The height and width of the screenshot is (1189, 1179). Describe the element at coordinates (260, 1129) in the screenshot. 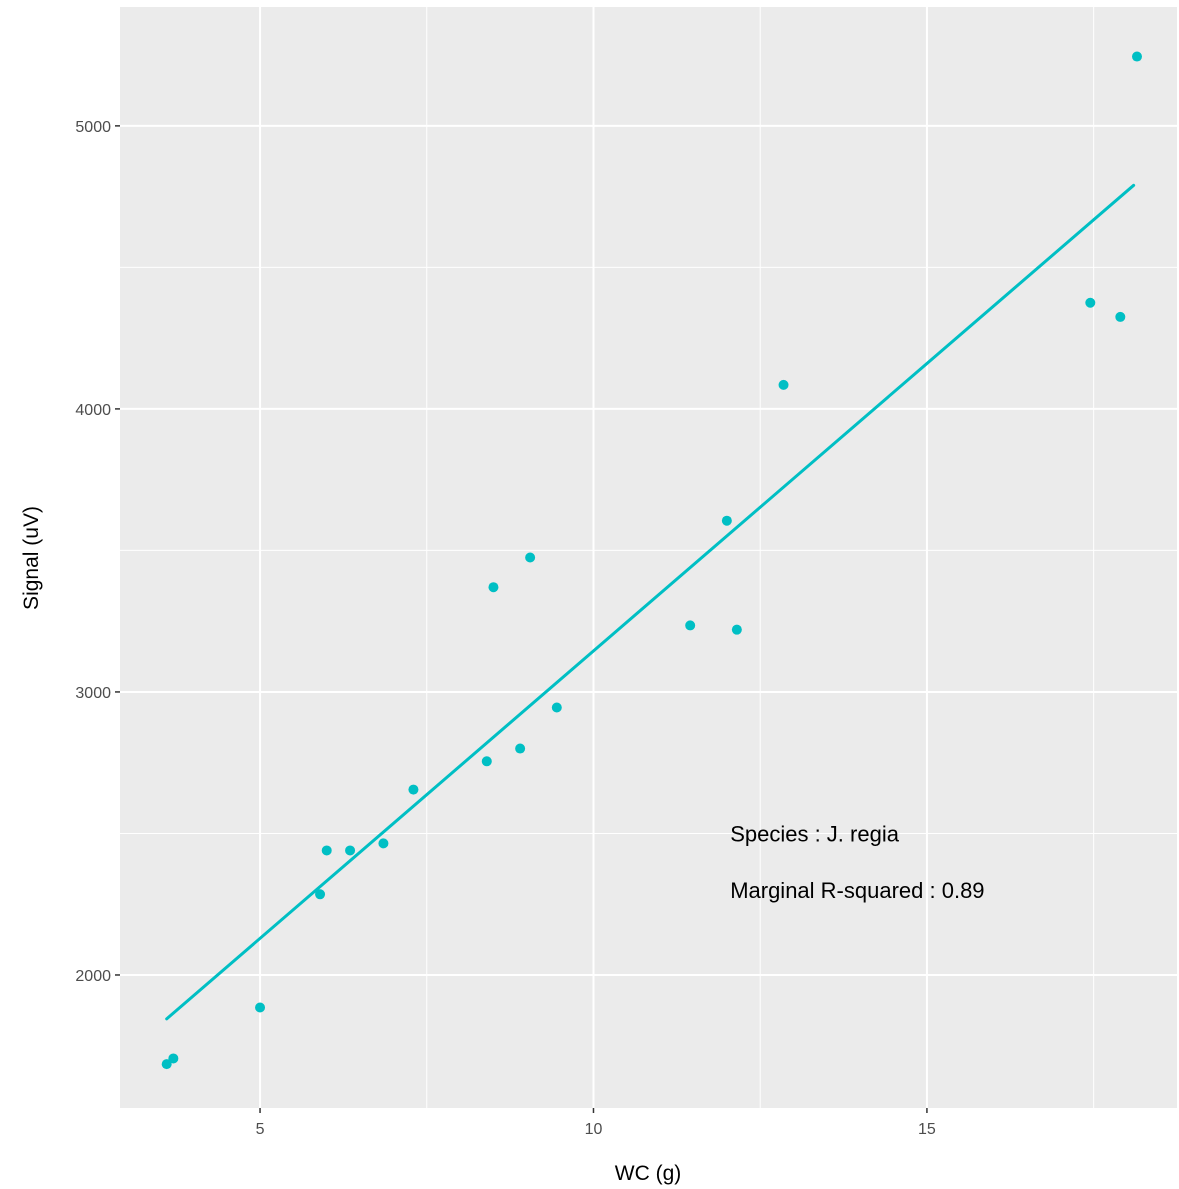

I see `x-tick-label: 5` at that location.